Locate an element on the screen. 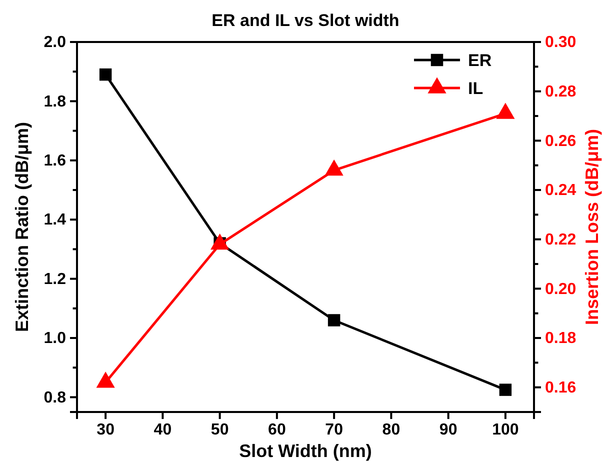 This screenshot has width=610, height=465. y2-tick-label: 0.20 is located at coordinates (560, 289).